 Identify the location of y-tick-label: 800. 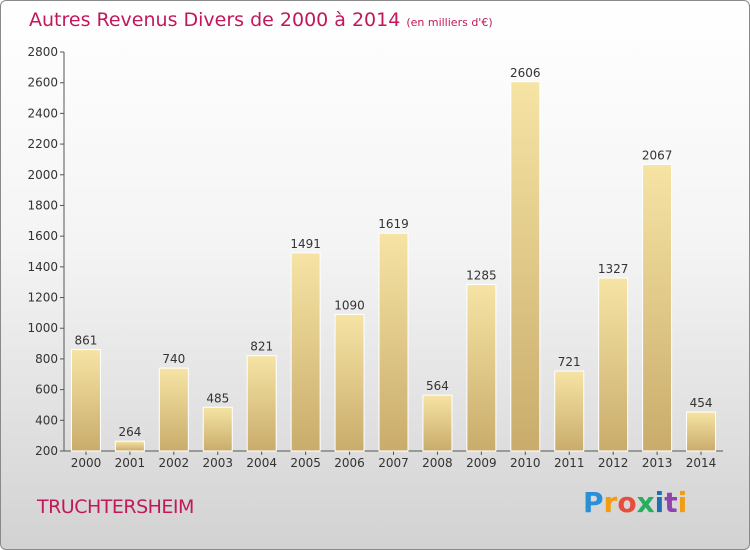
(46, 359).